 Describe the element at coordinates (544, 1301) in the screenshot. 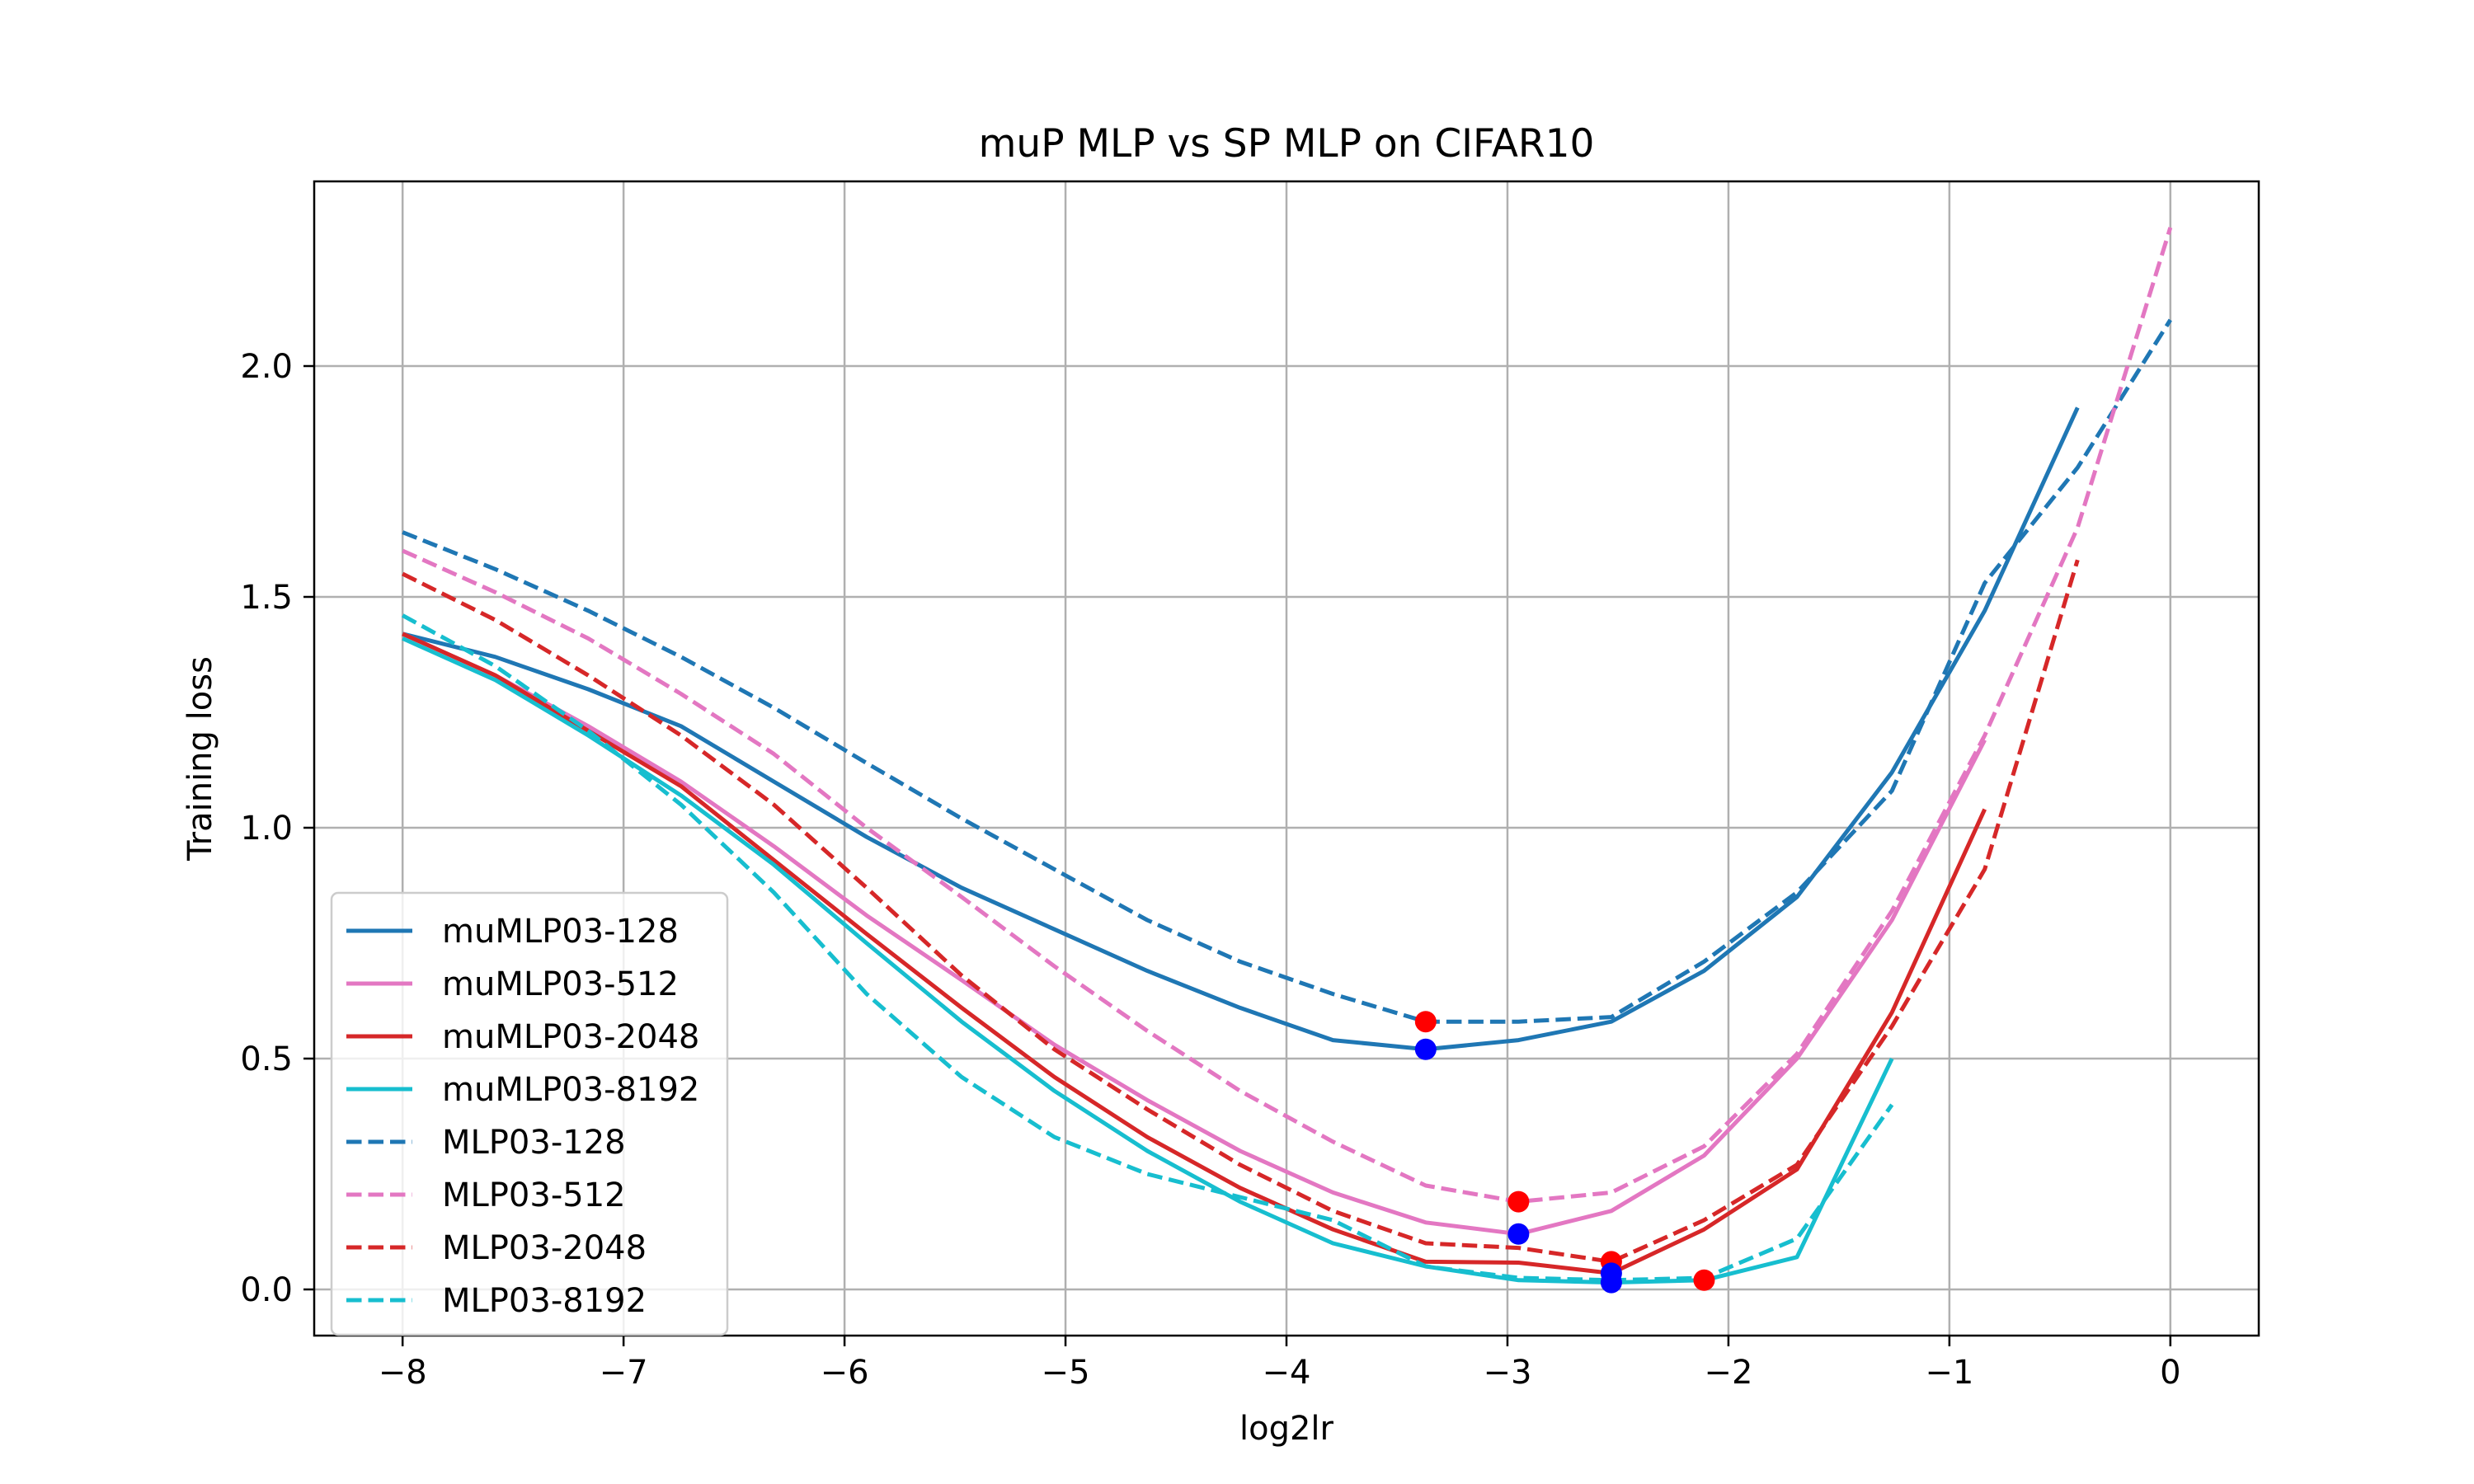

I see `legend-label: MLP03-8192` at that location.